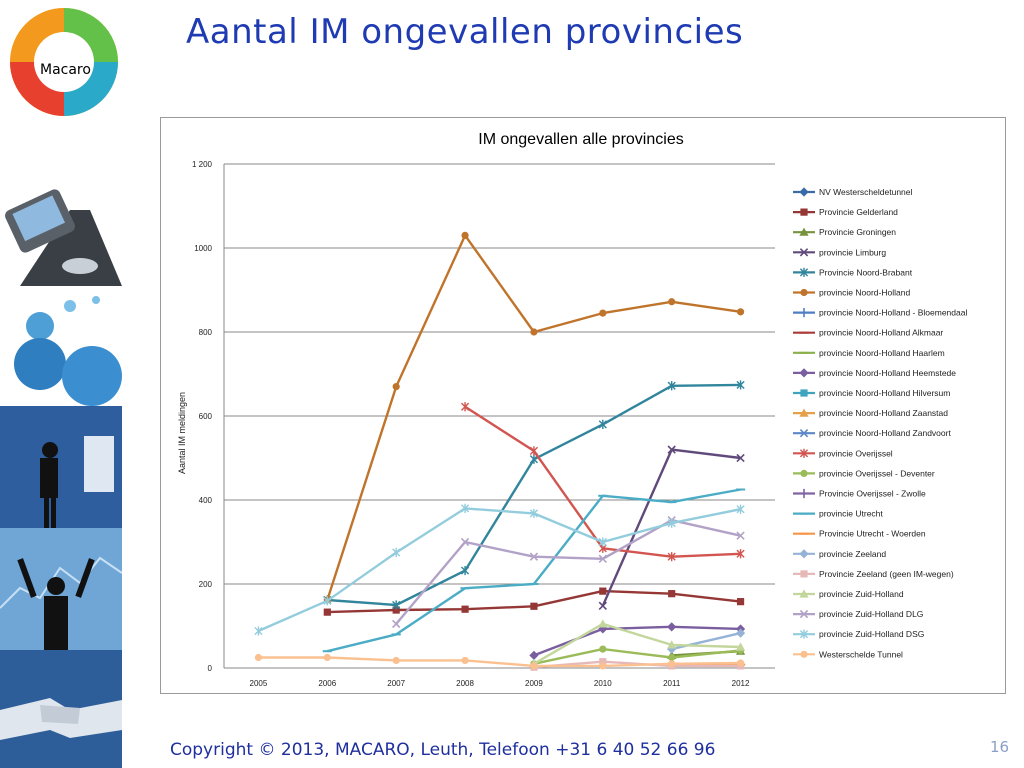  What do you see at coordinates (857, 232) in the screenshot?
I see `legend-label: Provincie Groningen` at bounding box center [857, 232].